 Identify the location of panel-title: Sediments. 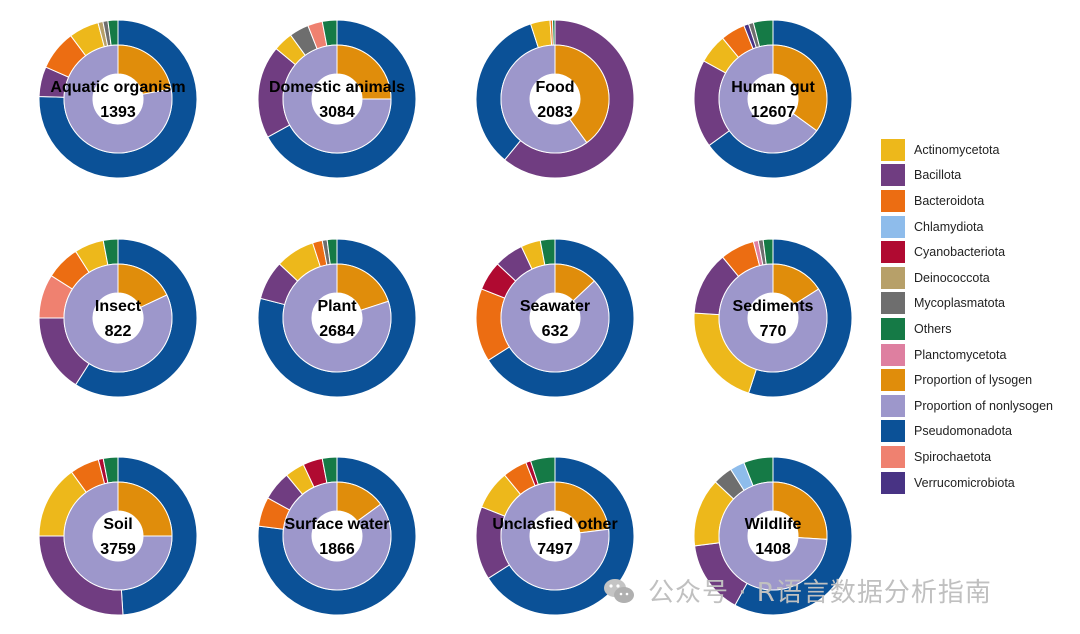
(773, 306).